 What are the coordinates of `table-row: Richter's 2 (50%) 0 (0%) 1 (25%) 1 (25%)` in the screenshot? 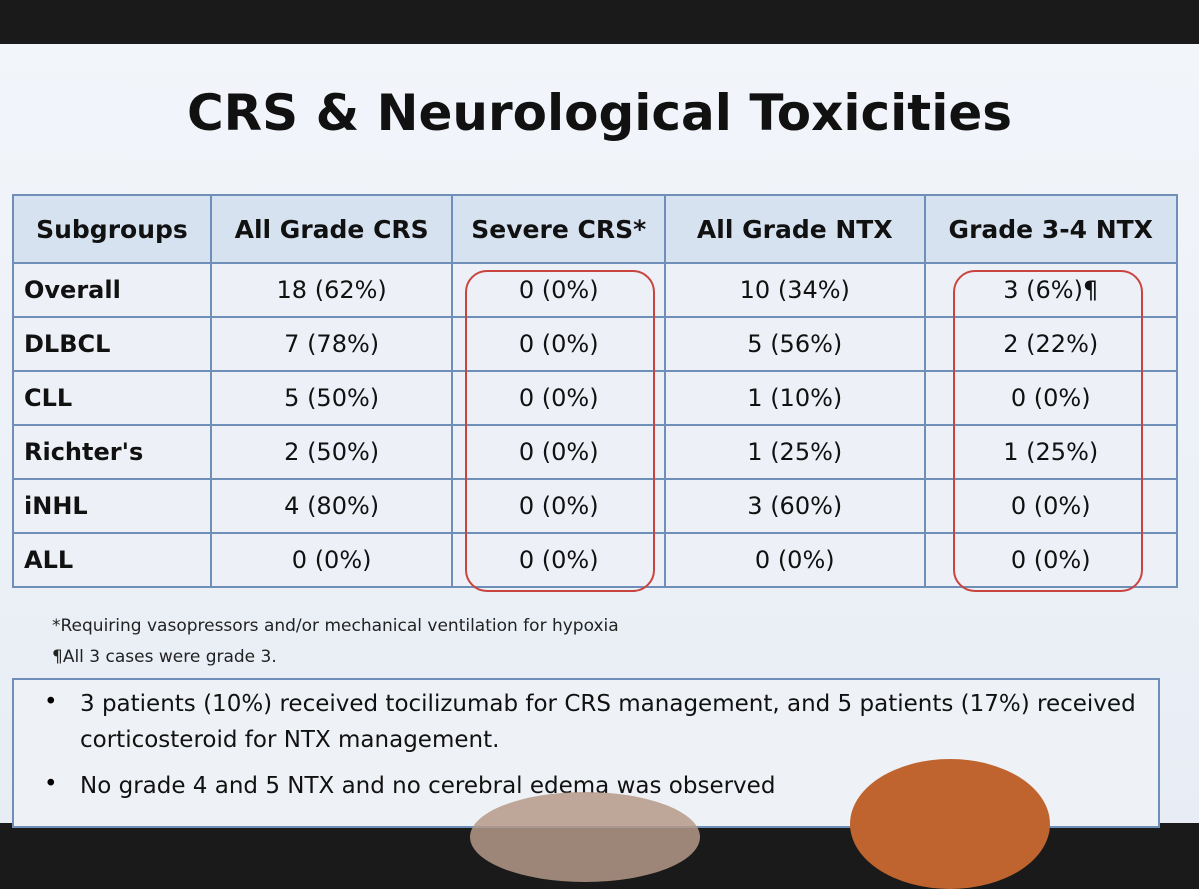 It's located at (595, 452).